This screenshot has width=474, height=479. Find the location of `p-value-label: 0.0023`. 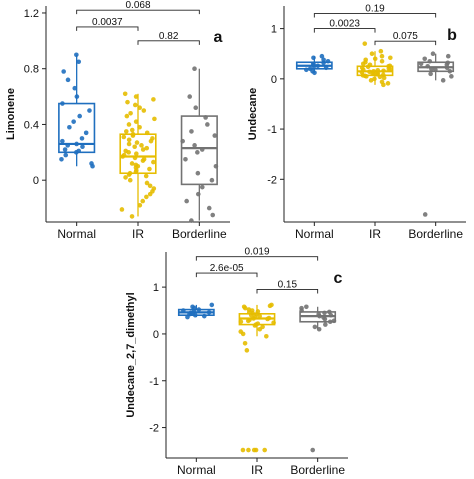

p-value-label: 0.0023 is located at coordinates (344, 24).